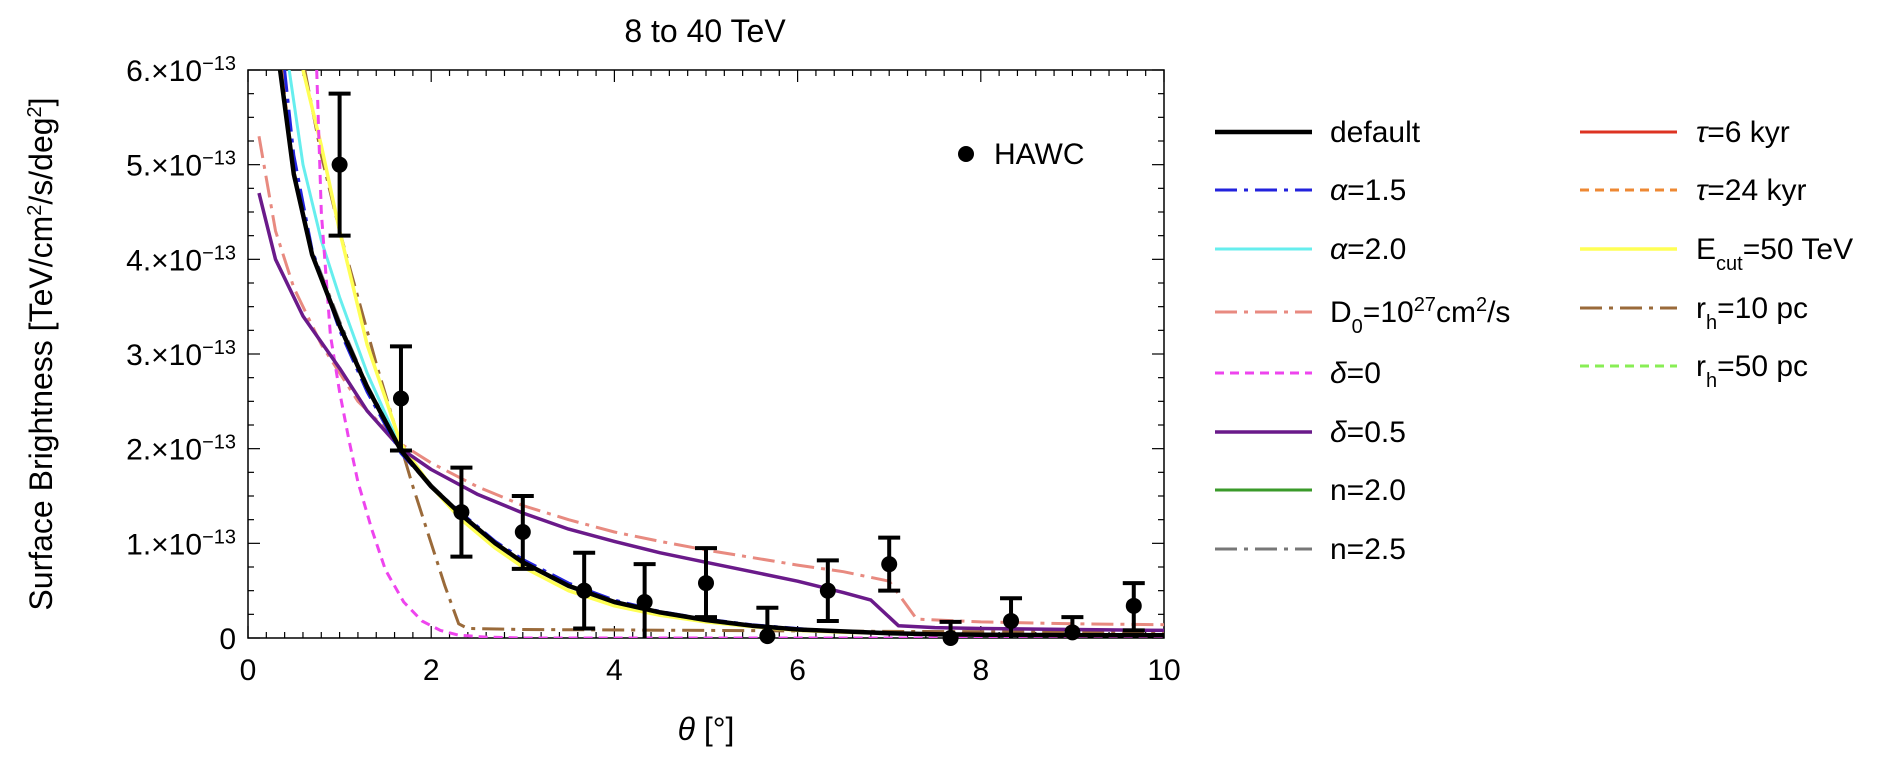 Image resolution: width=1898 pixels, height=758 pixels. I want to click on x-tick-labels: 0 2 4 6 8 10, so click(710, 670).